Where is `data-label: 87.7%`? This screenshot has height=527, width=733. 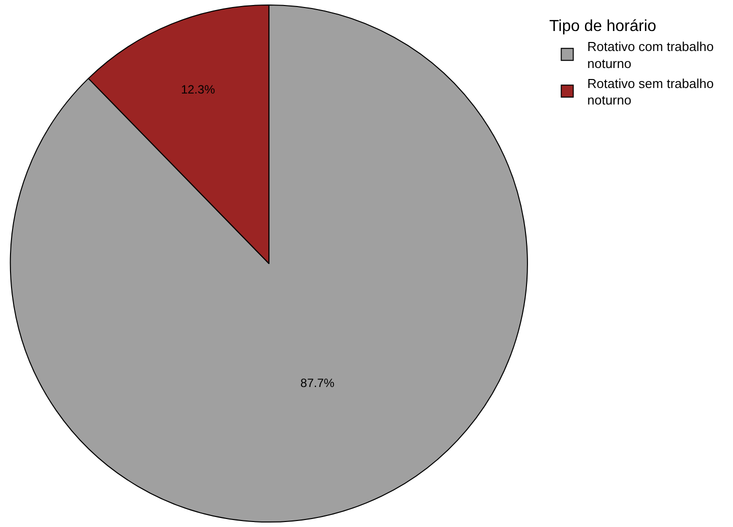
data-label: 87.7% is located at coordinates (317, 383).